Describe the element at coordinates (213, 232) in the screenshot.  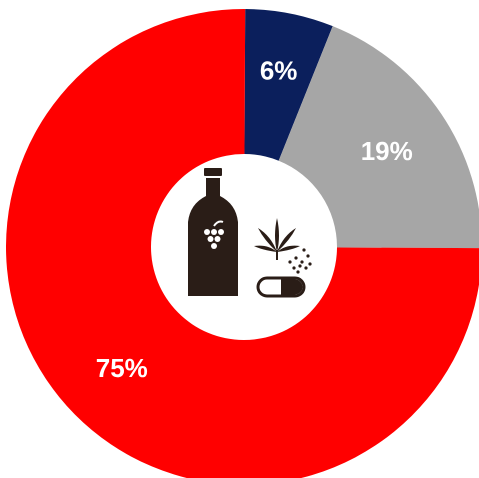
I see `wine-bottle-icon` at that location.